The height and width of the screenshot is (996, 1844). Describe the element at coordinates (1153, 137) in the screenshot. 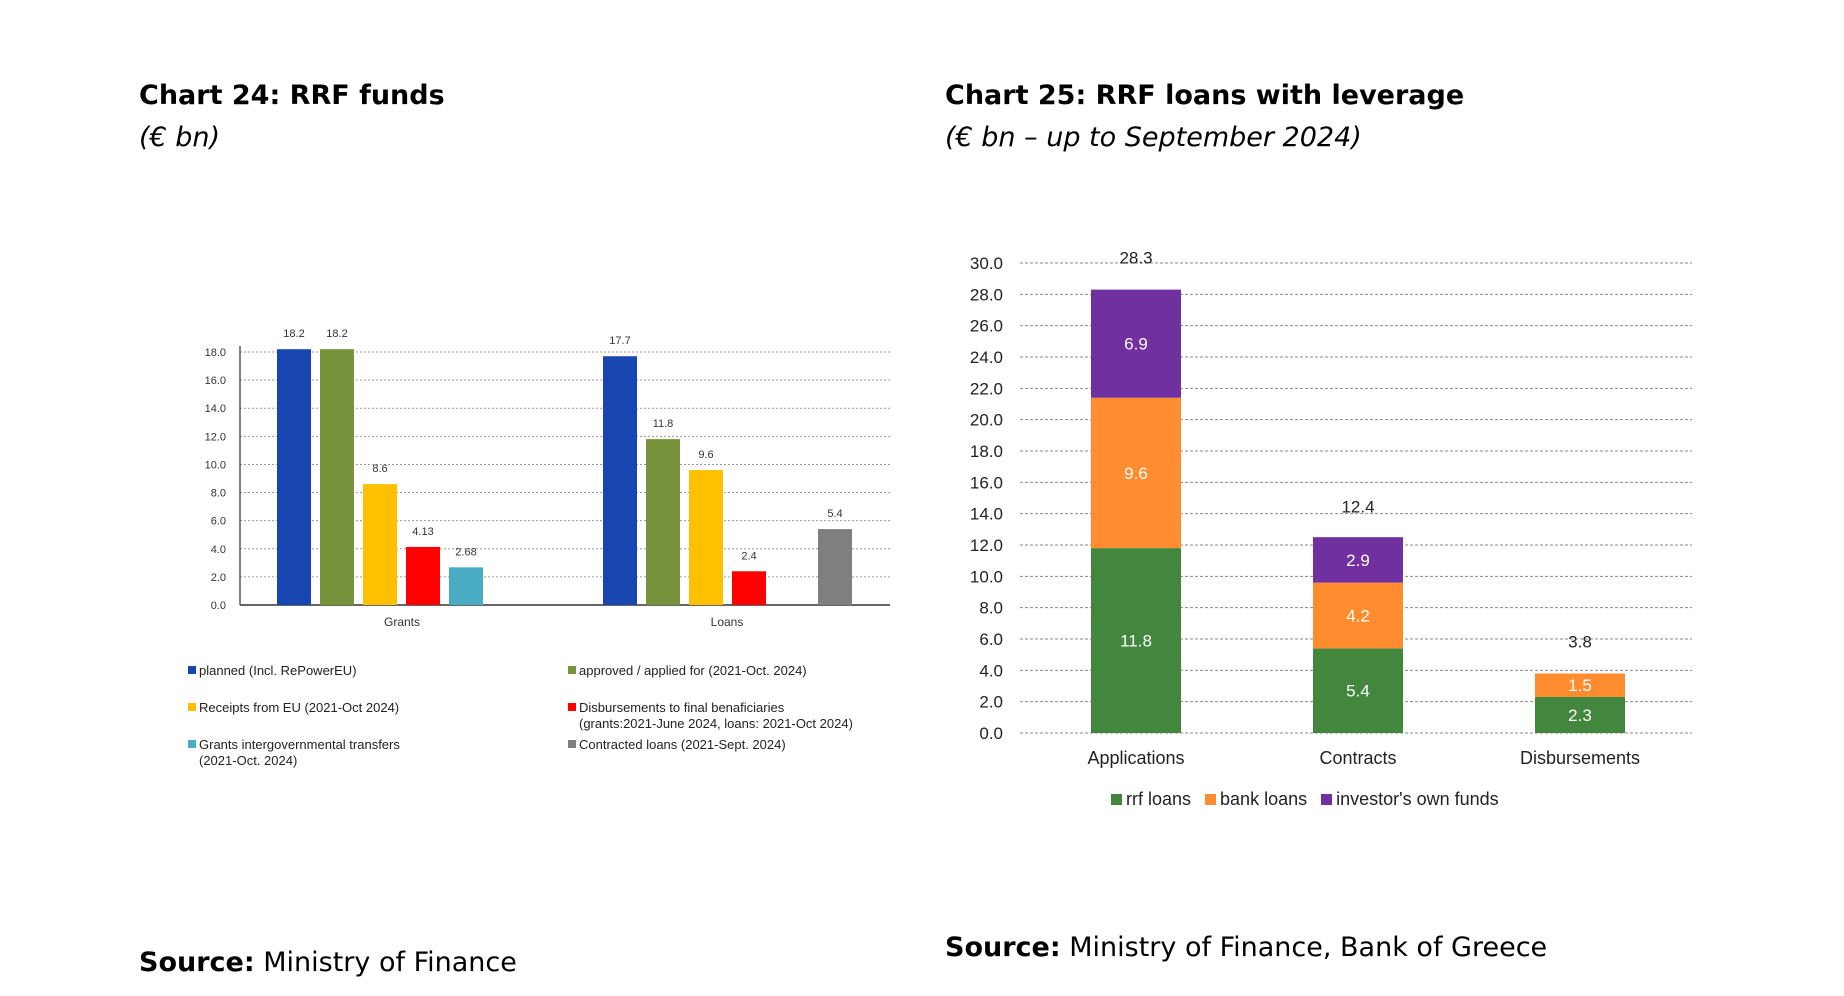

I see `chart25-subtitle: (€ bn – up to September 2024)` at that location.